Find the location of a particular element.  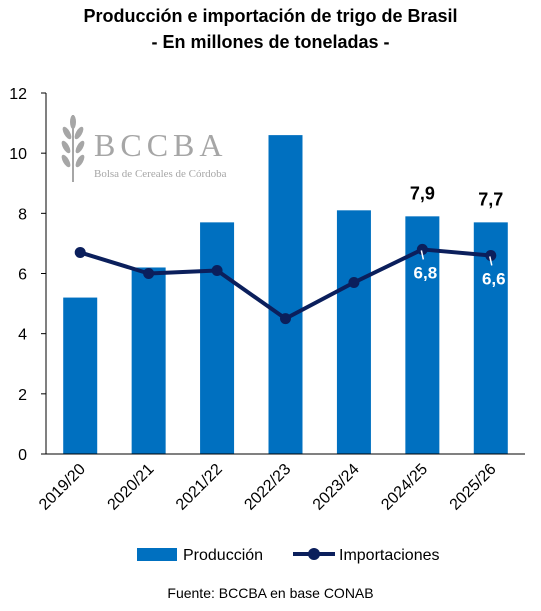

bccba-logo-watermark: BCCBA Bolsa de Cereales de Córdoba is located at coordinates (144, 148).